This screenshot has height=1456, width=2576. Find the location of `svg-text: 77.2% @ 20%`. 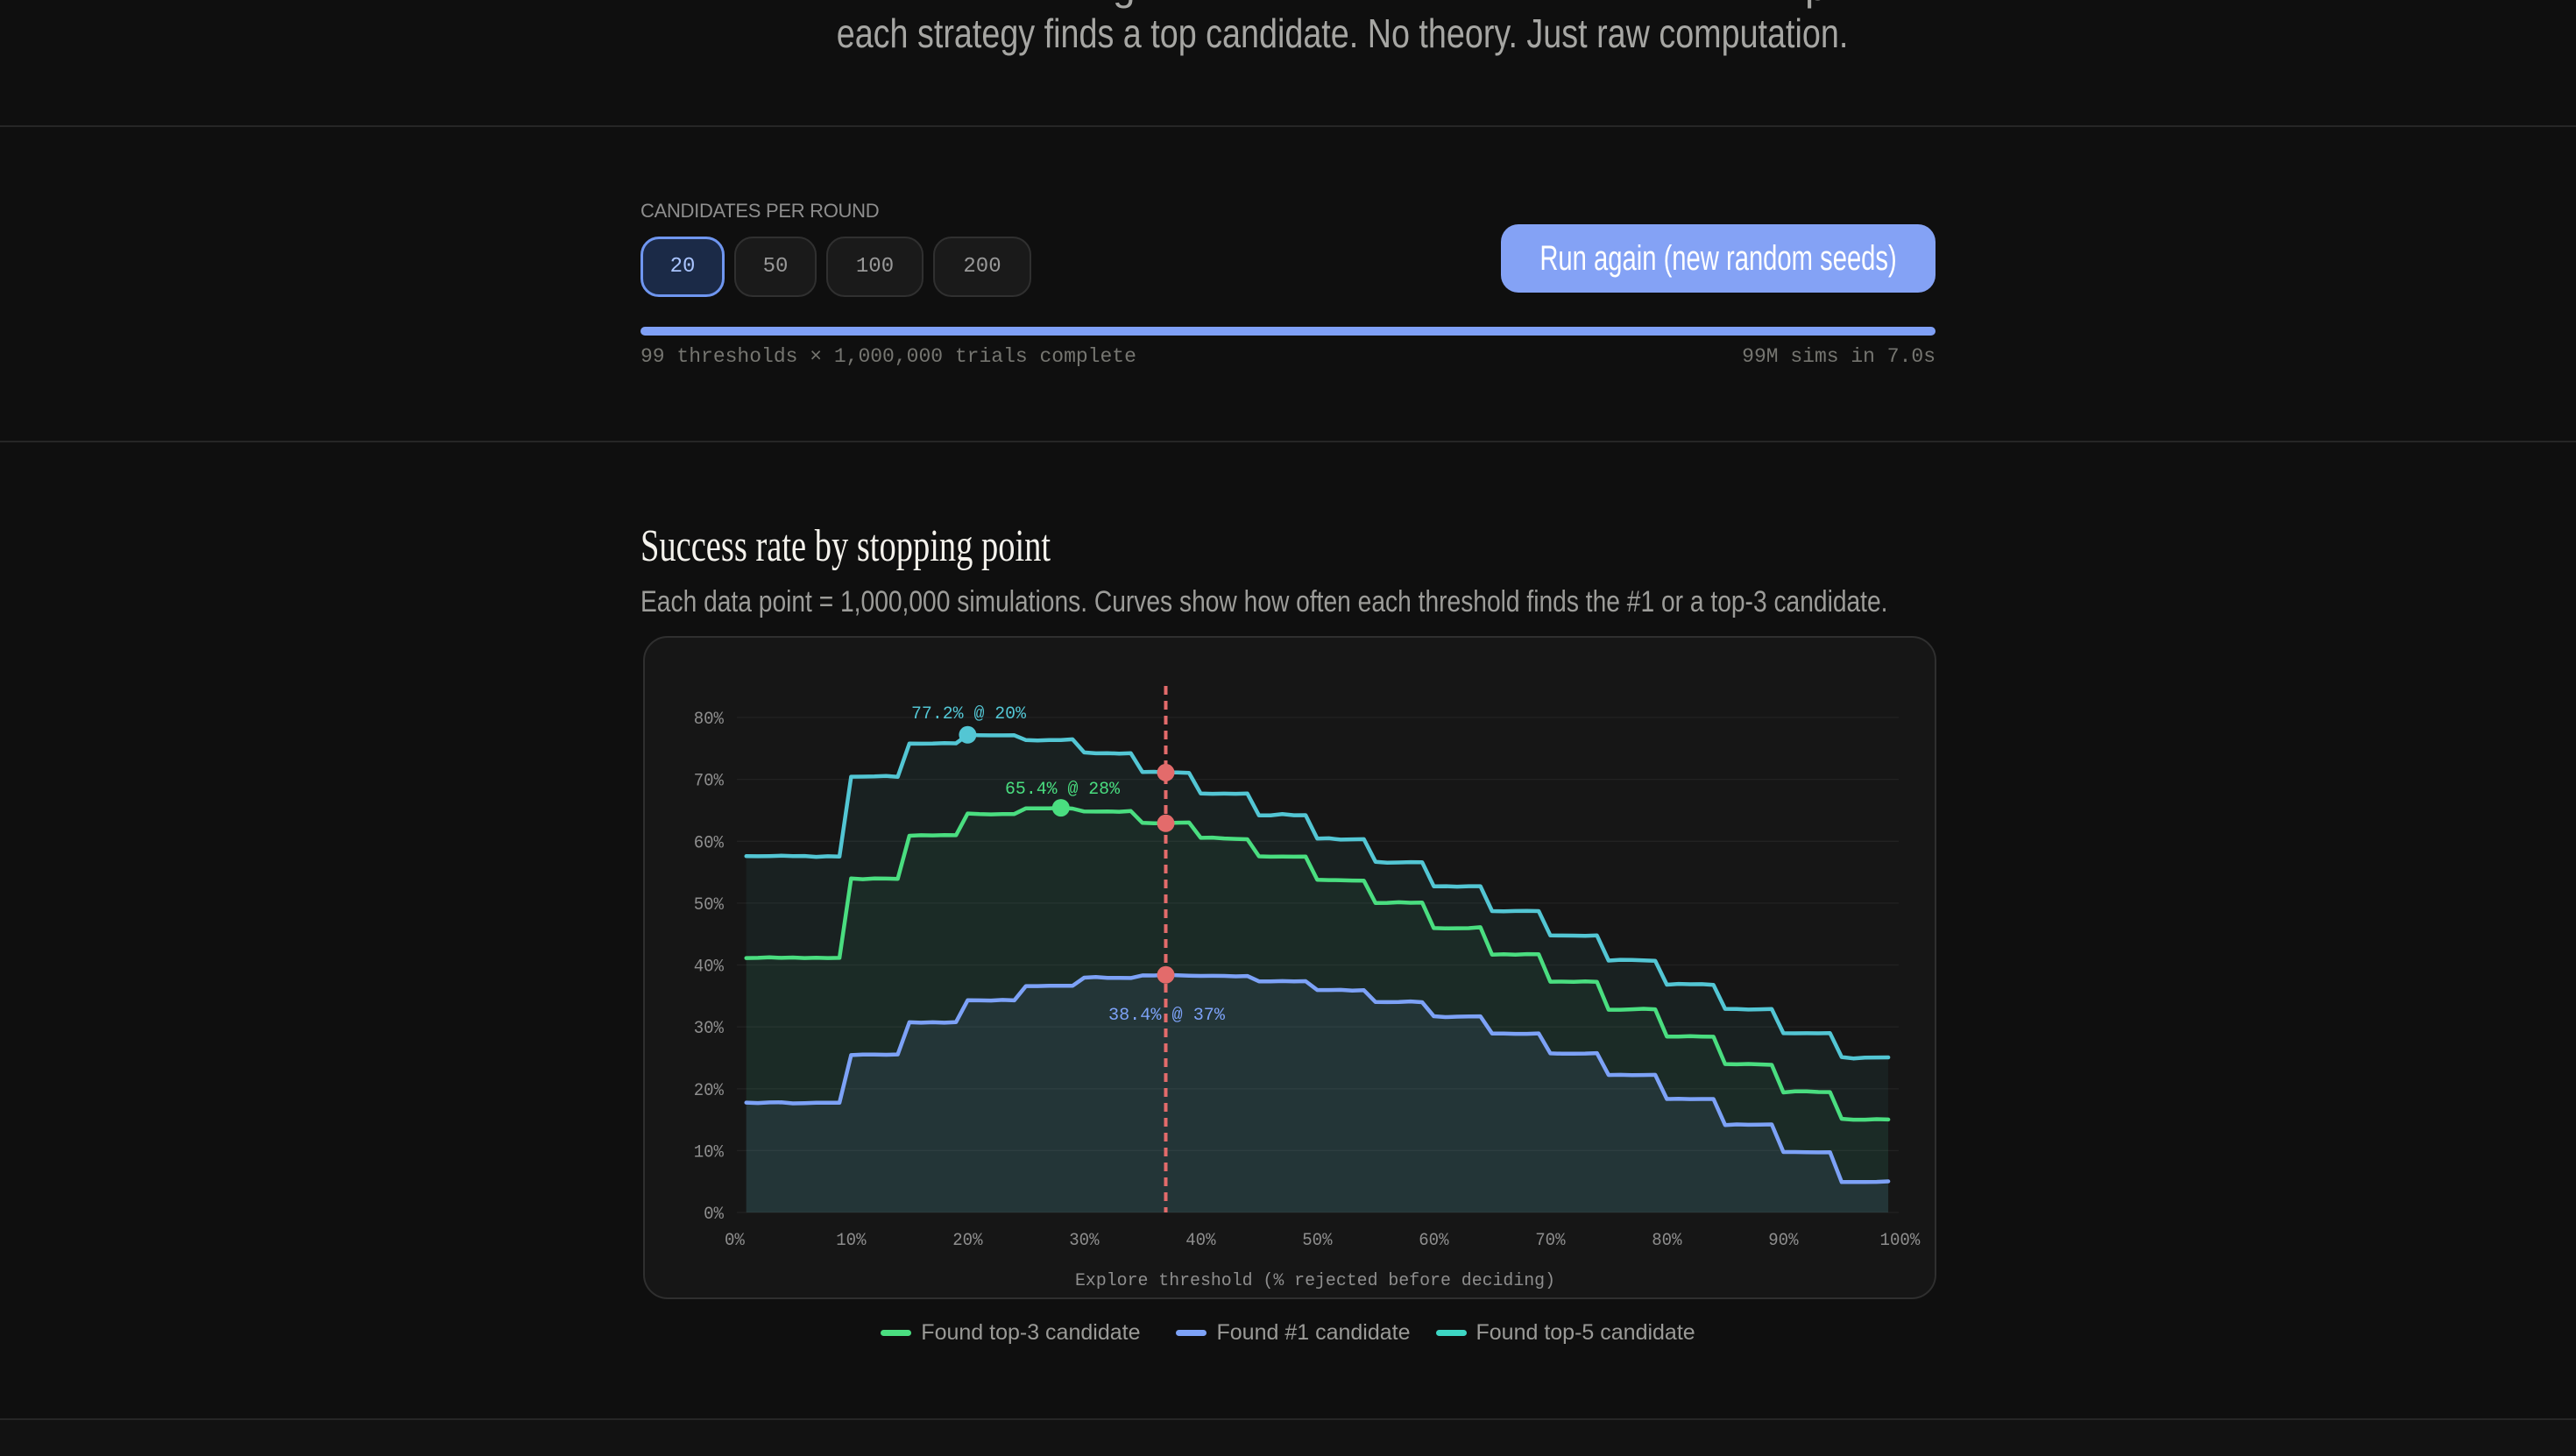

svg-text: 77.2% @ 20% is located at coordinates (969, 714).